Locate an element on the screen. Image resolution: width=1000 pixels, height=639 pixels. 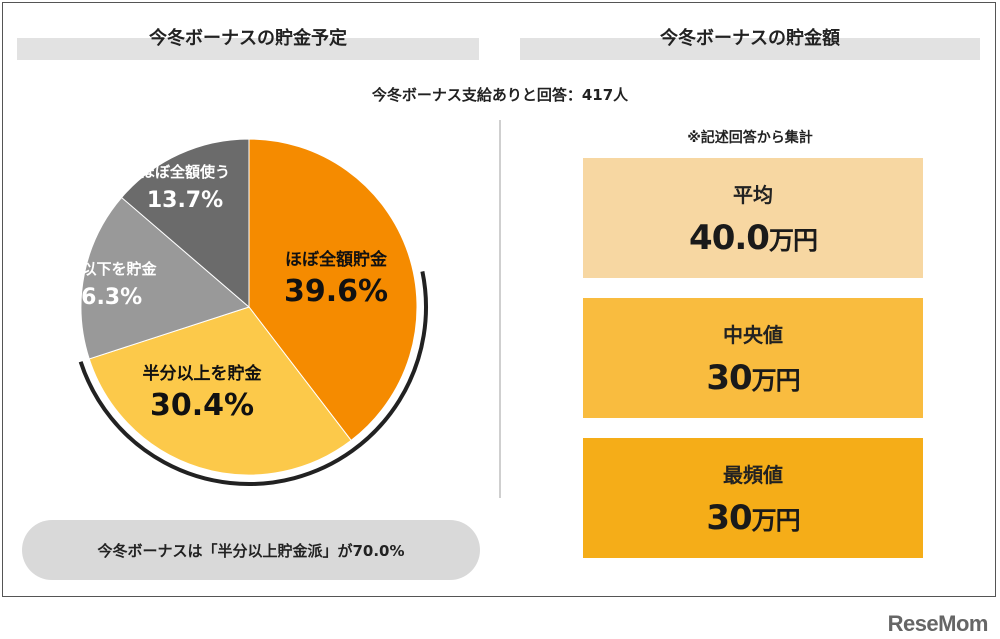
summary-pill: 今冬ボーナスは「半分以上貯金派」が70.0% is located at coordinates (251, 550).